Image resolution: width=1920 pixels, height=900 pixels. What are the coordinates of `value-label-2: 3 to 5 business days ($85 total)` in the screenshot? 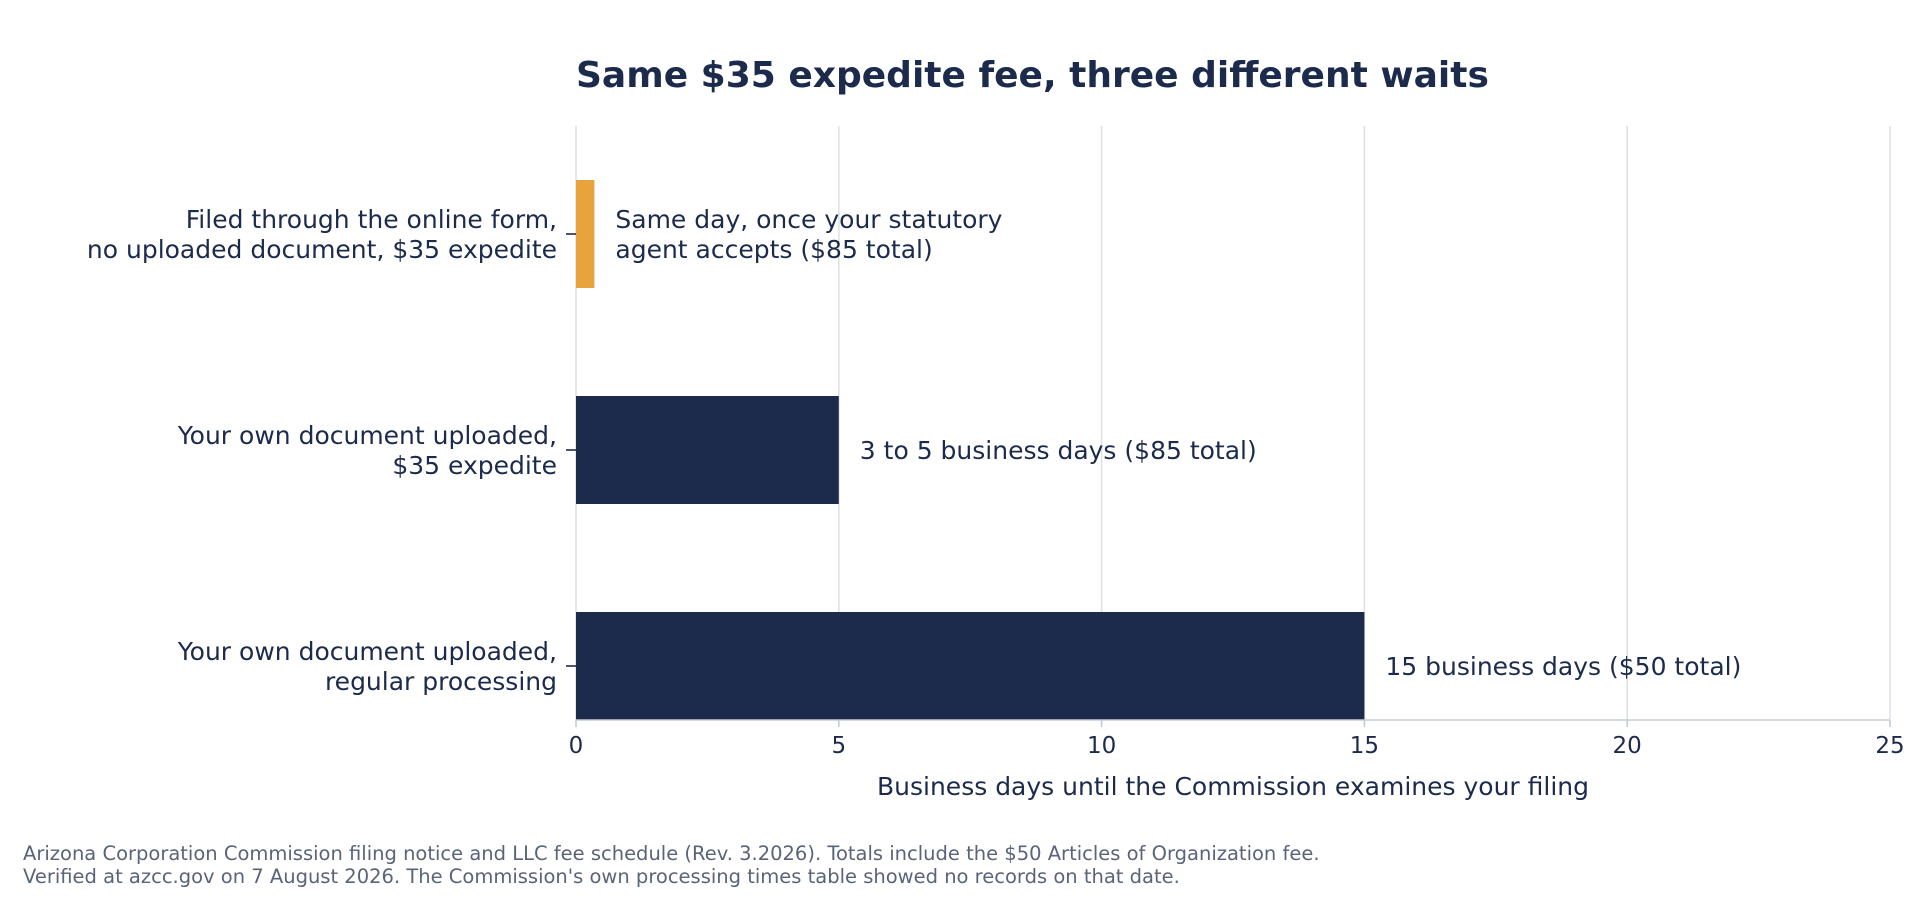 It's located at (1058, 450).